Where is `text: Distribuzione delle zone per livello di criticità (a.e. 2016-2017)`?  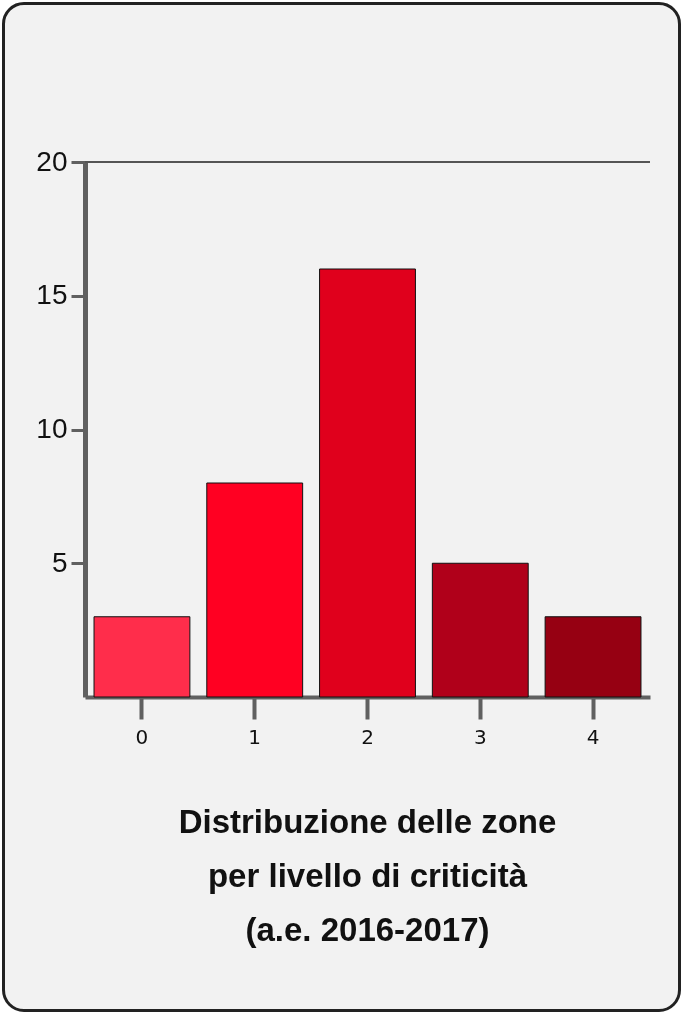
text: Distribuzione delle zone per livello di criticità (a.e. 2016-2017) is located at coordinates (367, 875).